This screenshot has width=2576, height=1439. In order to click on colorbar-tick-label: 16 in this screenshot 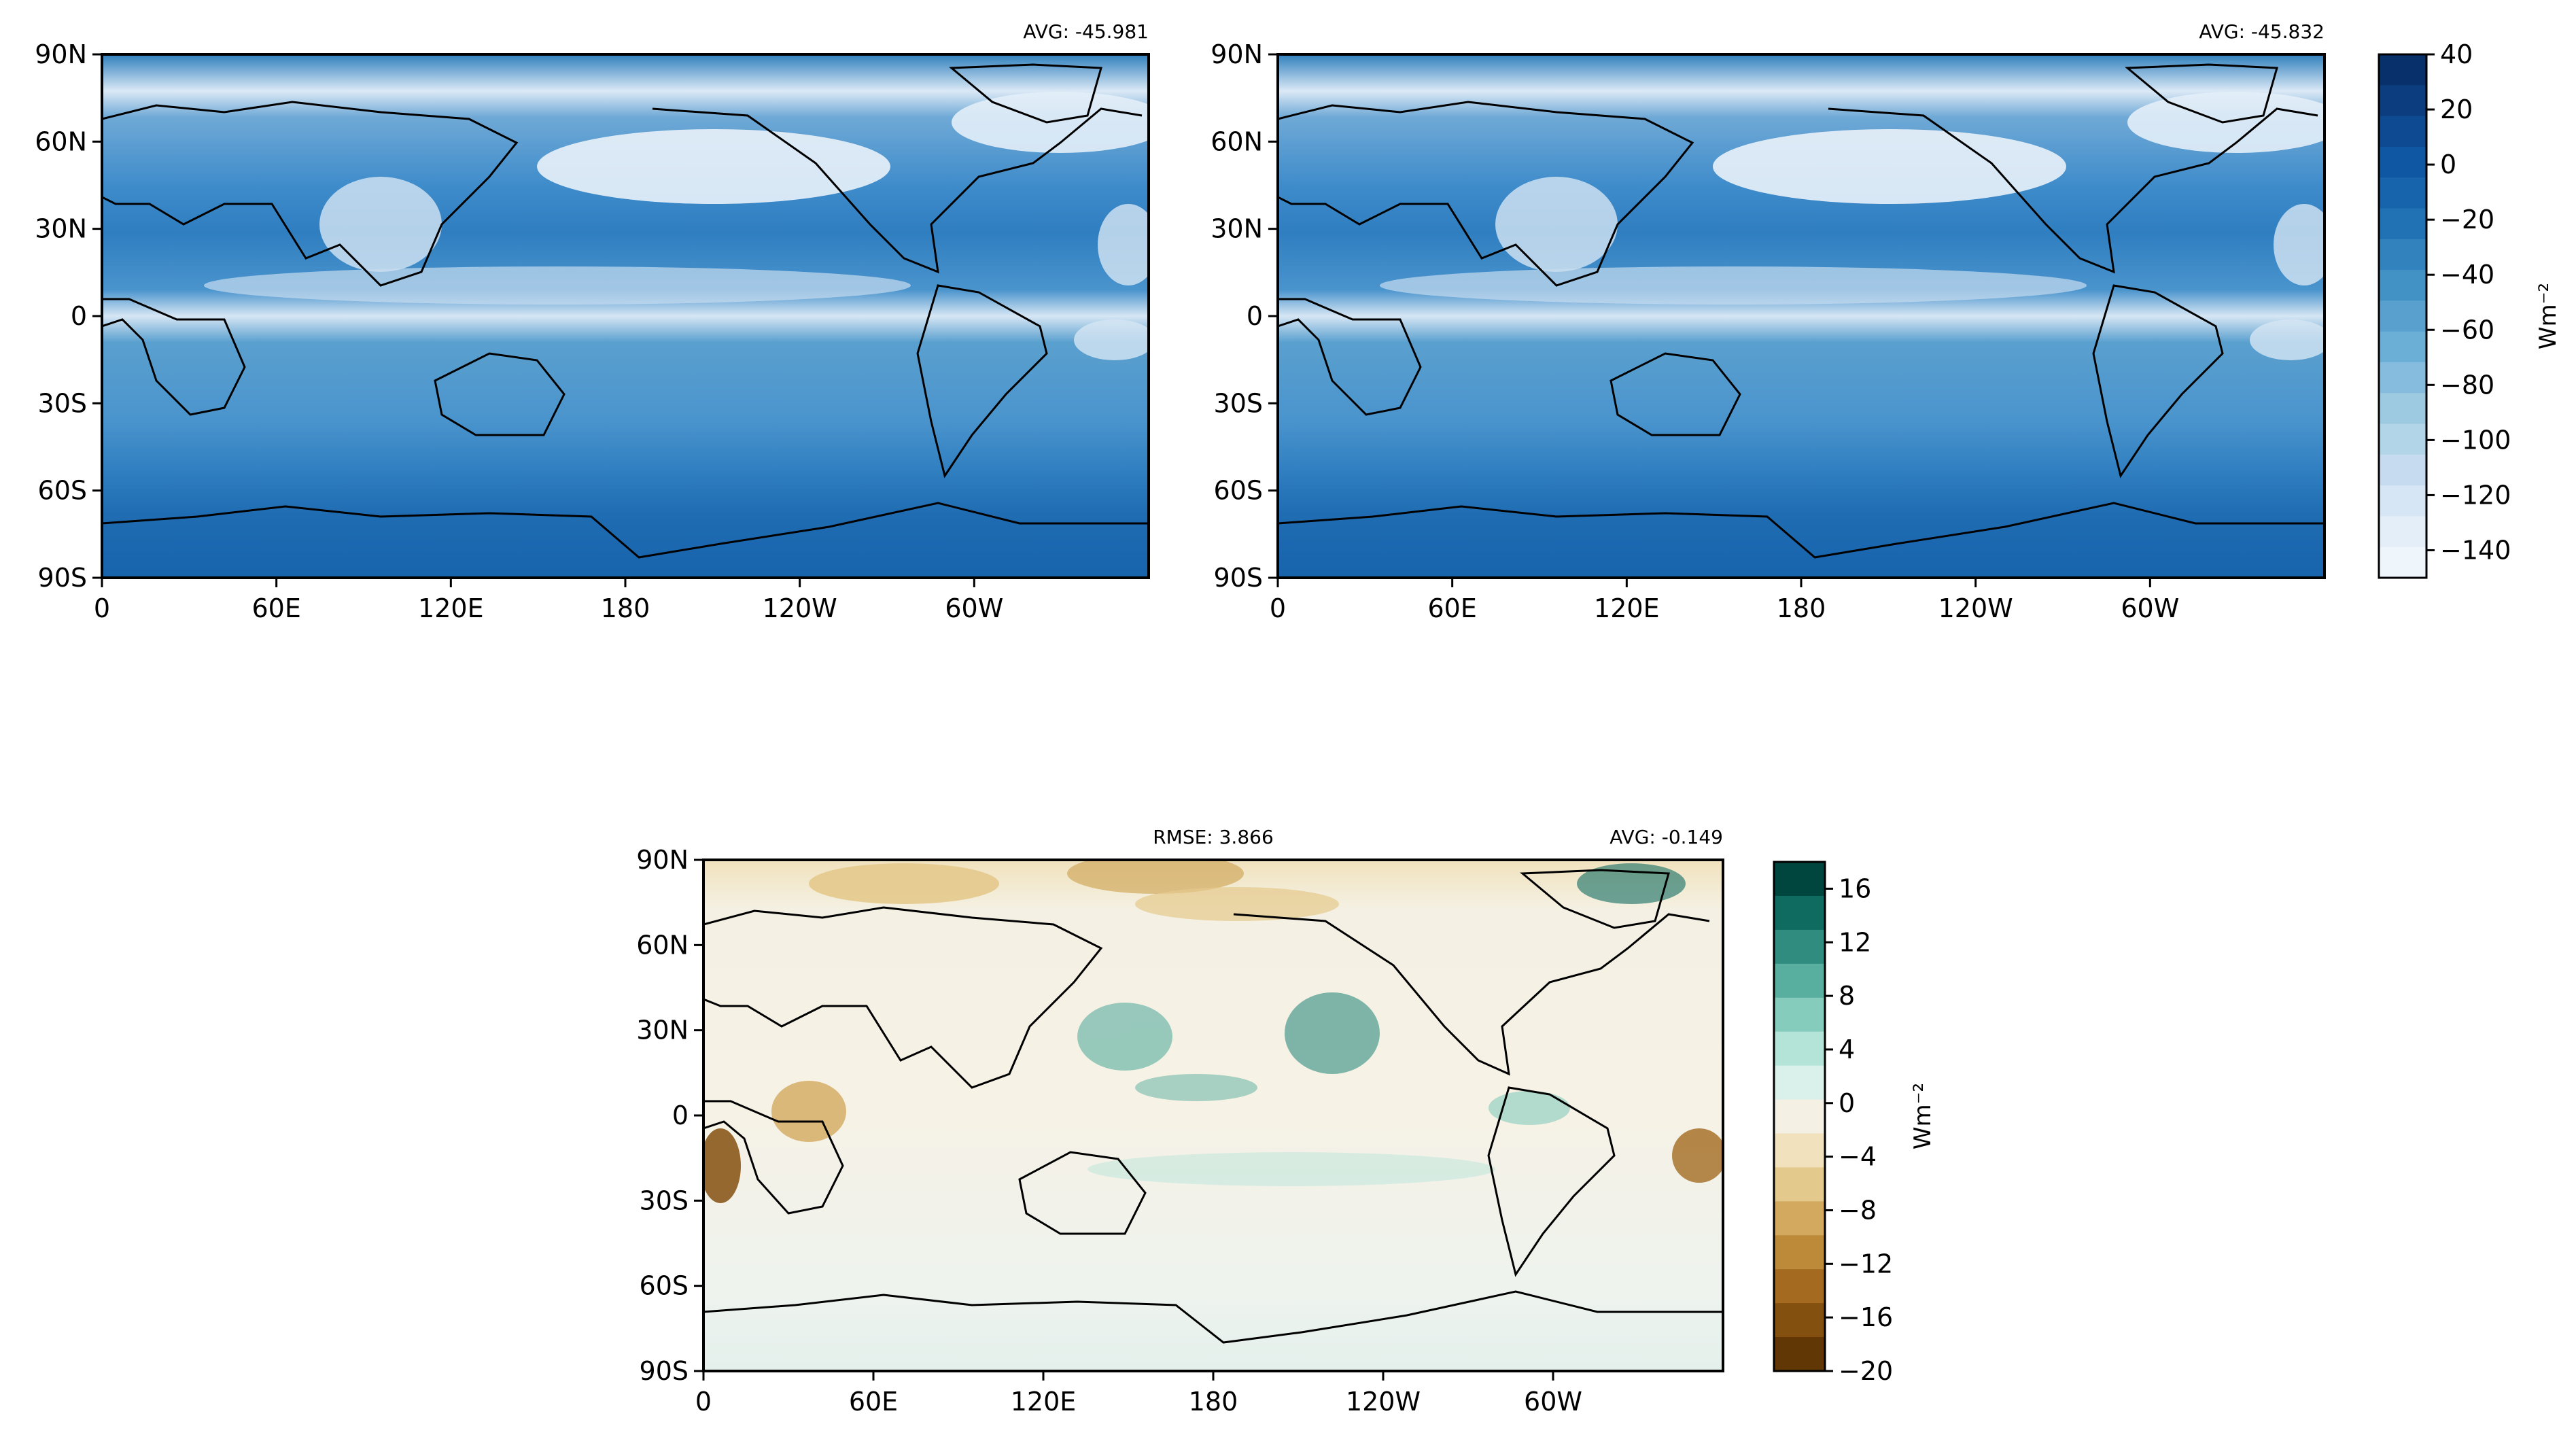, I will do `click(1855, 888)`.